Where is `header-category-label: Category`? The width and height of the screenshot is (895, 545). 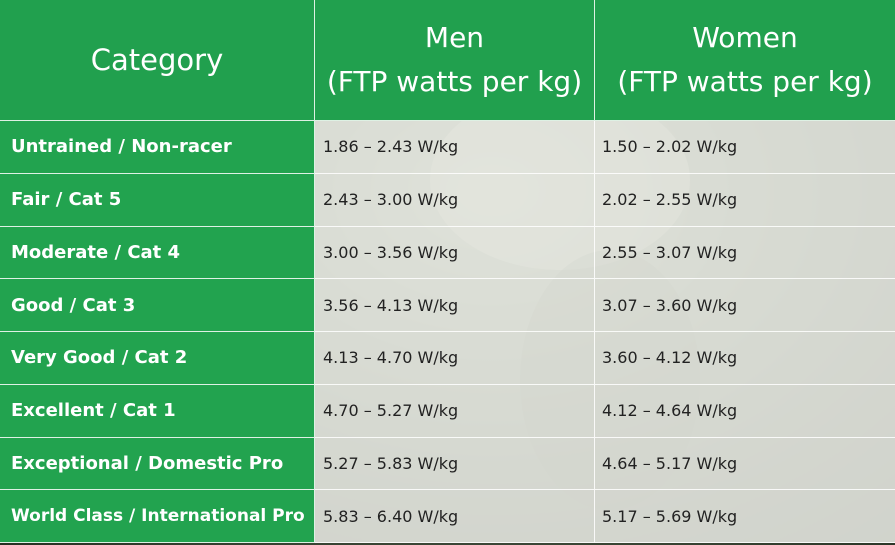 header-category-label: Category is located at coordinates (157, 60).